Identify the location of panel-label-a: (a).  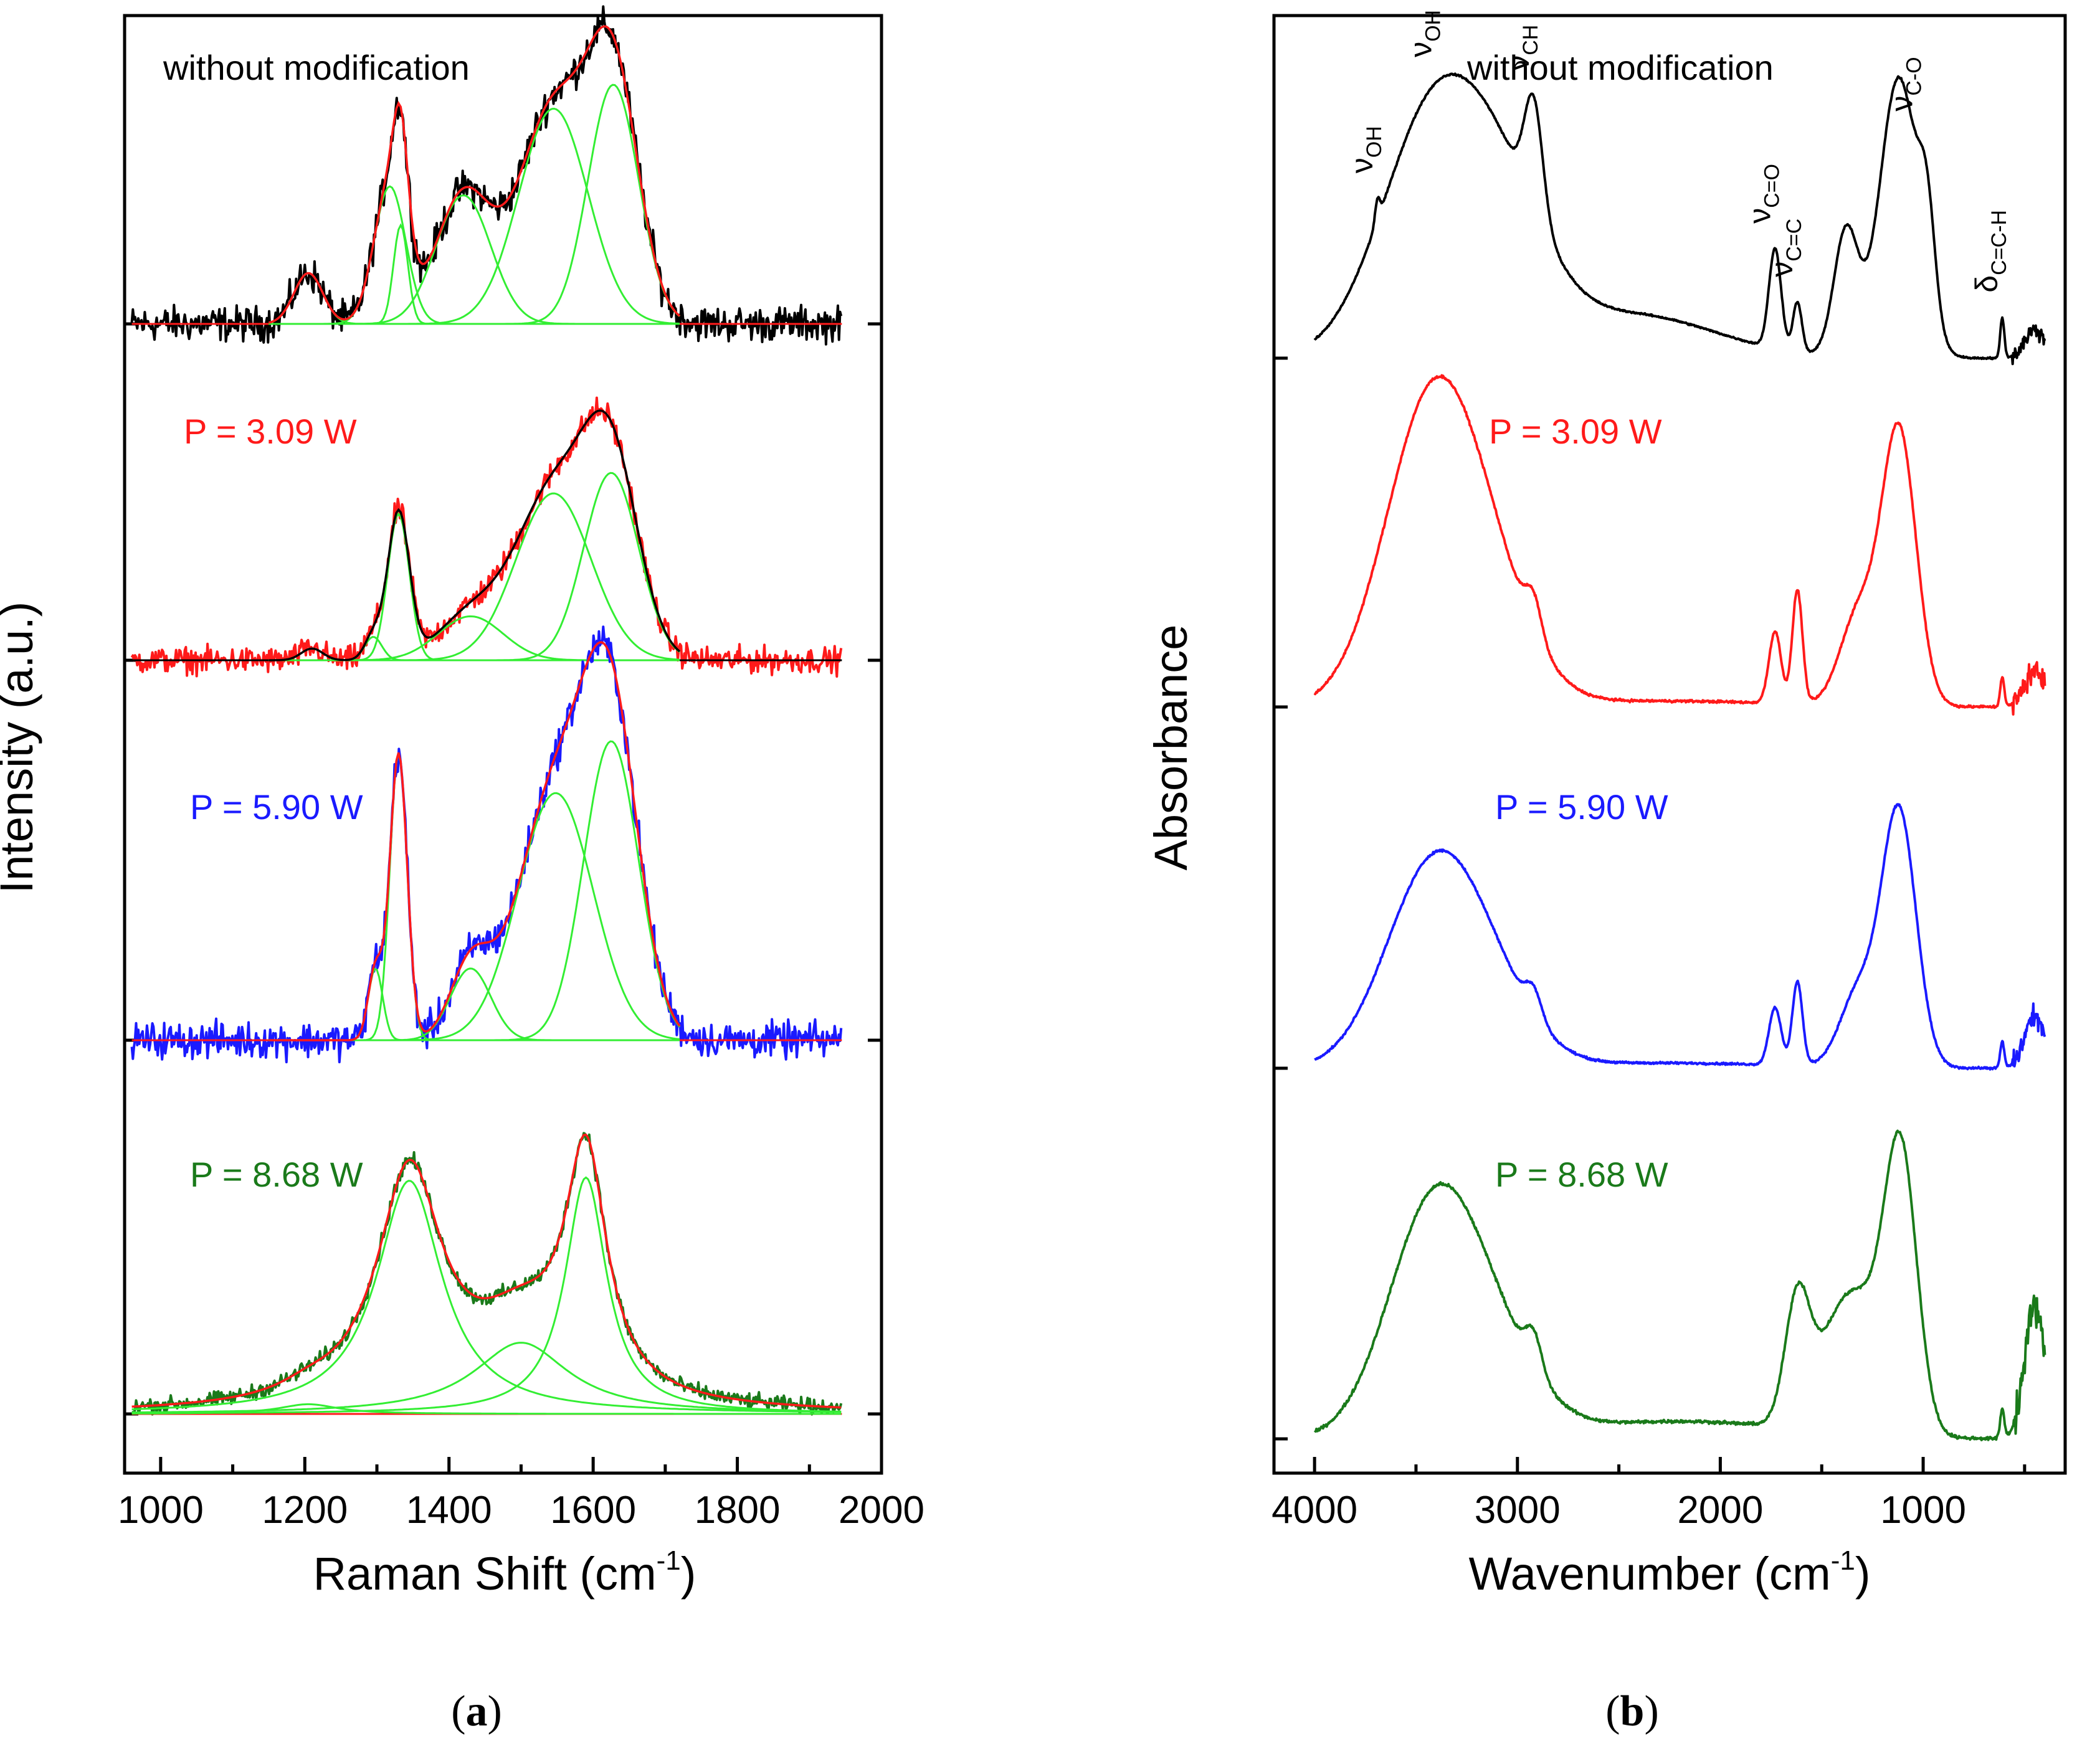
(476, 1711).